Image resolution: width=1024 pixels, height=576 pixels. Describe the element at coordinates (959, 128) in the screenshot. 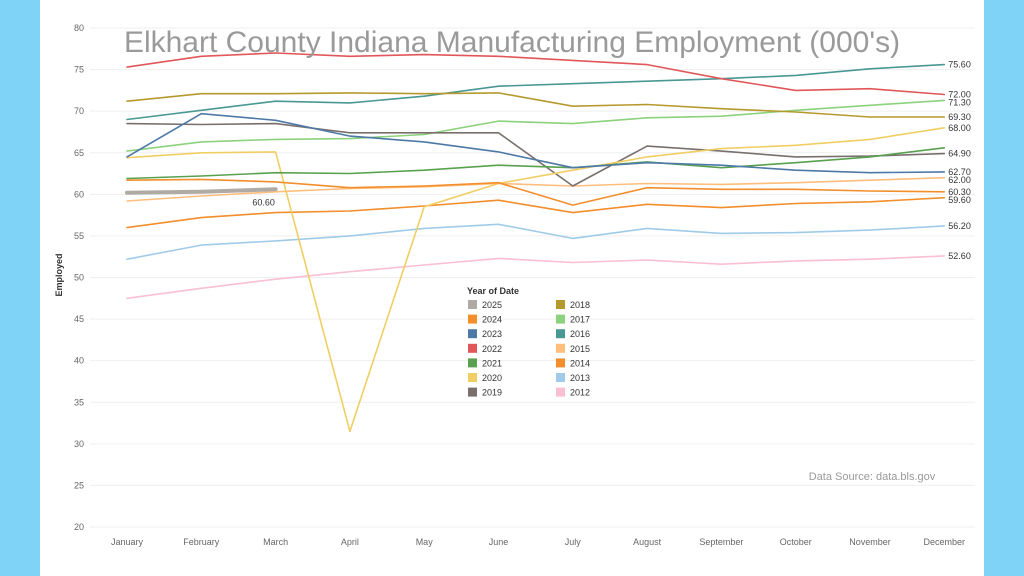

I see `end-value-label: 68.00` at that location.